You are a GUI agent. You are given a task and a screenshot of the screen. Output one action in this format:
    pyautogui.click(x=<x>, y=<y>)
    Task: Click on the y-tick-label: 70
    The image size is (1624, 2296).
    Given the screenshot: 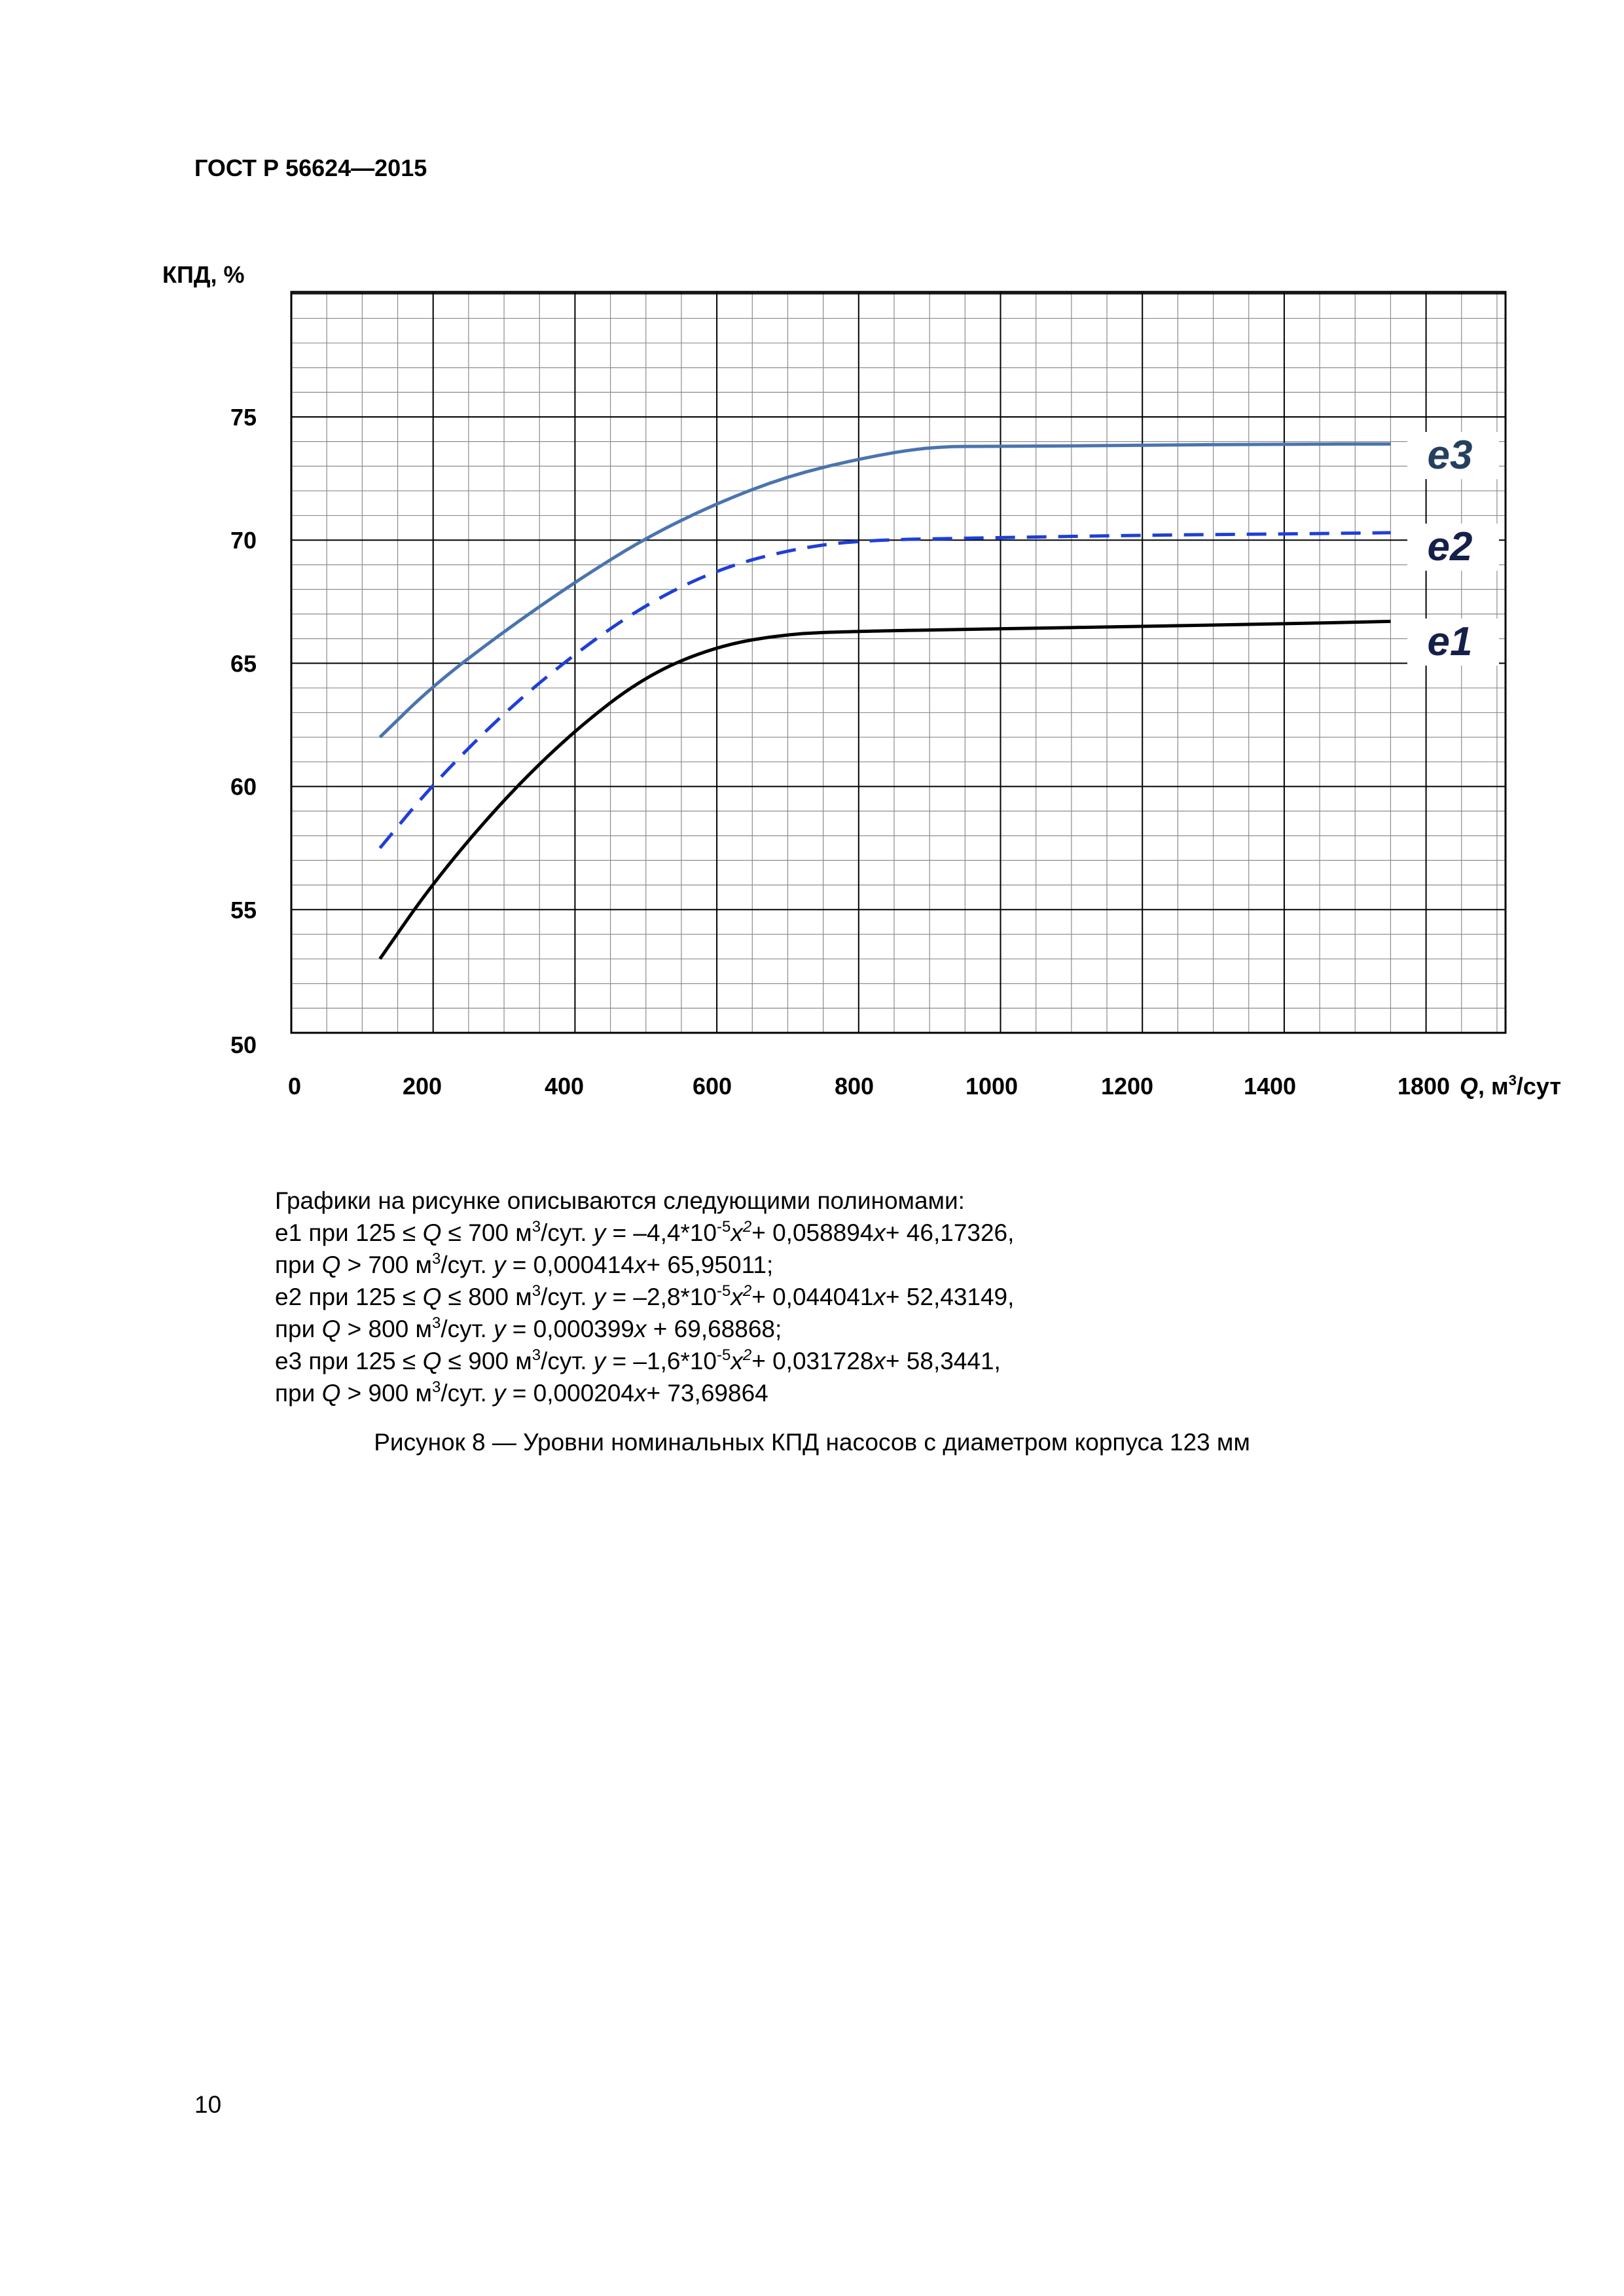 What is the action you would take?
    pyautogui.click(x=243, y=540)
    